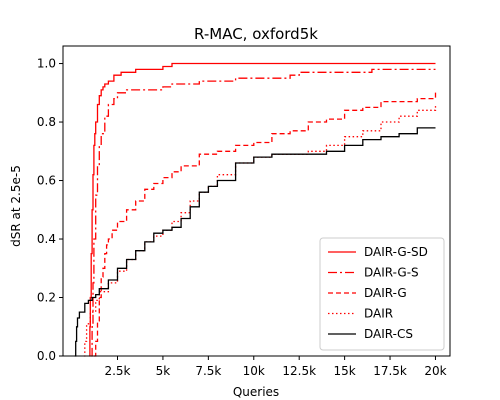  I want to click on chart-title: R-MAC, oxford5k, so click(256, 34).